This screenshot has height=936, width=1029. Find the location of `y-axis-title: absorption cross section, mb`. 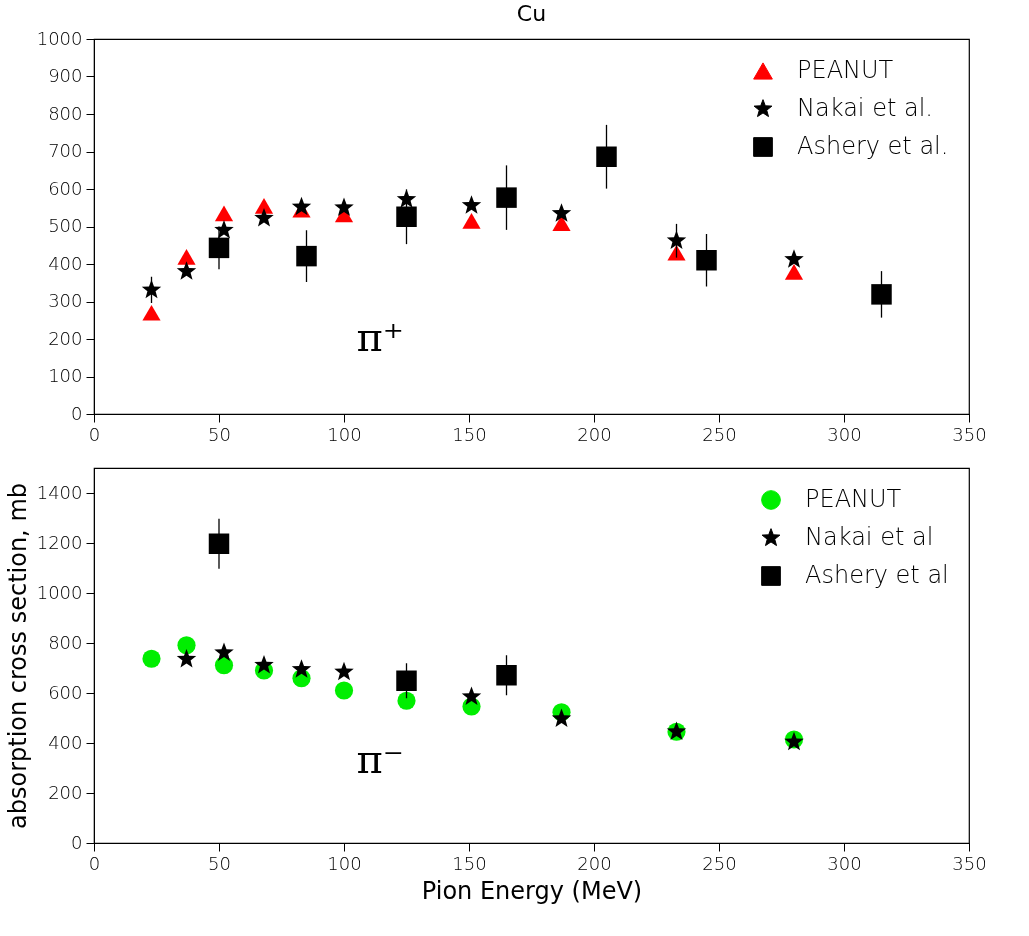

y-axis-title: absorption cross section, mb is located at coordinates (17, 656).